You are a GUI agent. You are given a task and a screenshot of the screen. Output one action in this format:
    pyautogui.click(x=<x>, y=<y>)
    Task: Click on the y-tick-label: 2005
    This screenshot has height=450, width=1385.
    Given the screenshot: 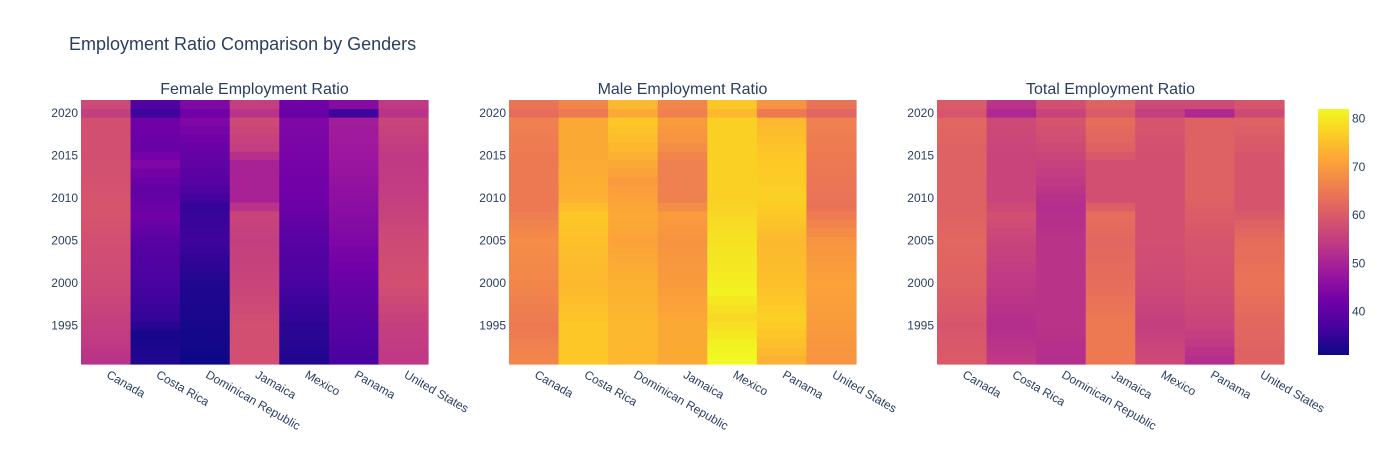 What is the action you would take?
    pyautogui.click(x=64, y=241)
    